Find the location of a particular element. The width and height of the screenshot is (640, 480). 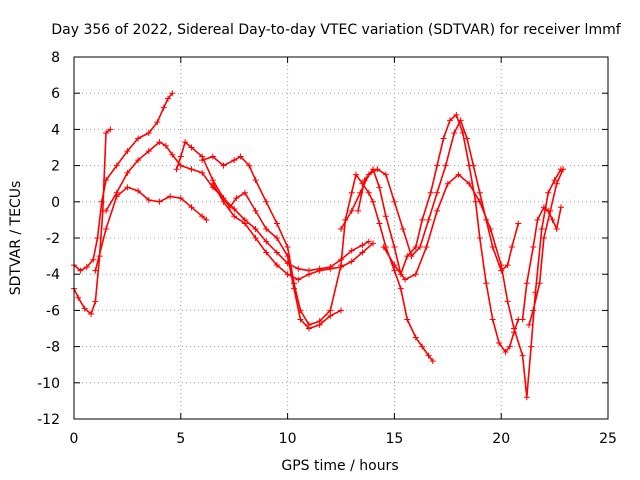

y-tick-label: 0 is located at coordinates (55, 203).